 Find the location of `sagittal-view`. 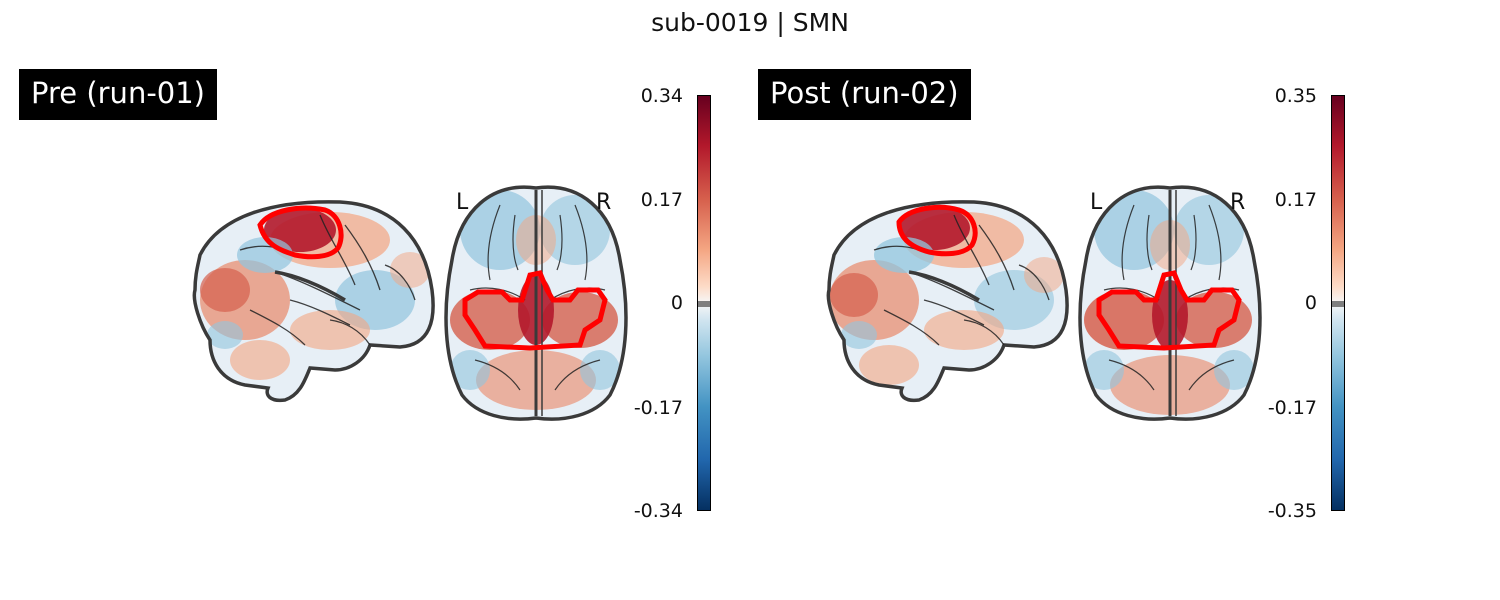

sagittal-view is located at coordinates (314, 301).